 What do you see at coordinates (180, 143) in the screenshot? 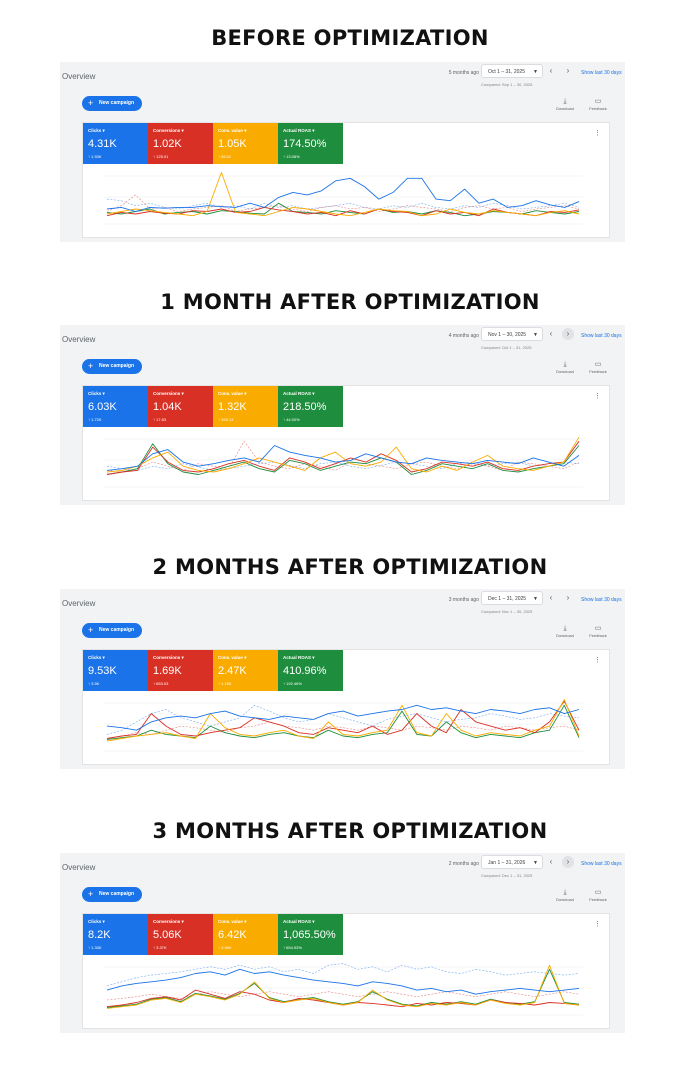
I see `metric-tile-conversions: Conversions ▾ 1.02K ↑ 125.01` at bounding box center [180, 143].